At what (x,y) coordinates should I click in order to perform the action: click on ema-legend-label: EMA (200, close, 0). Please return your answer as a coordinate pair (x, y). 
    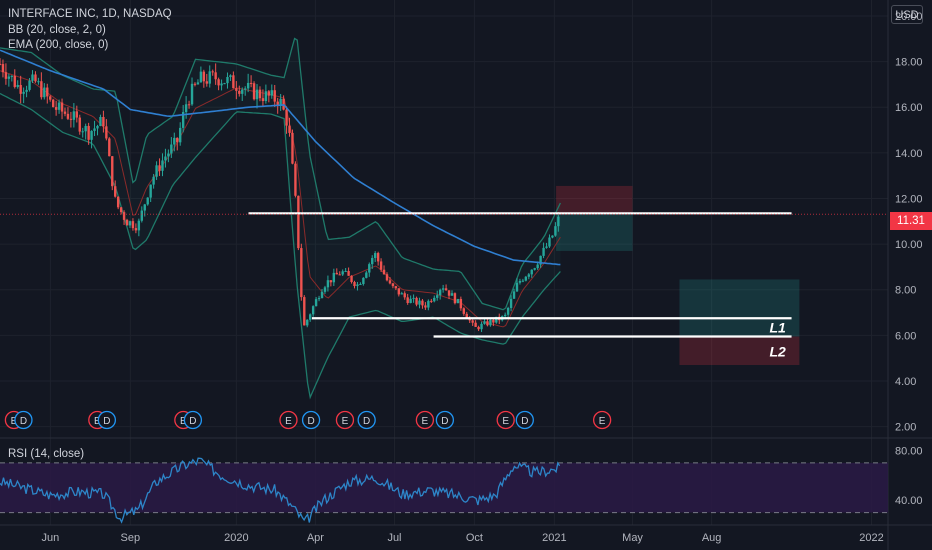
    Looking at the image, I should click on (58, 45).